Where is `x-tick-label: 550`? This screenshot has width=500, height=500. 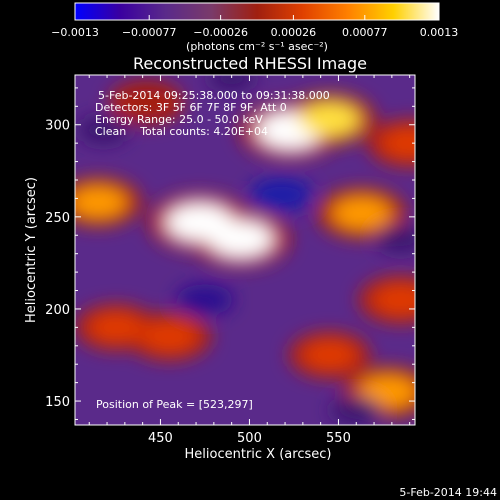
x-tick-label: 550 is located at coordinates (338, 438).